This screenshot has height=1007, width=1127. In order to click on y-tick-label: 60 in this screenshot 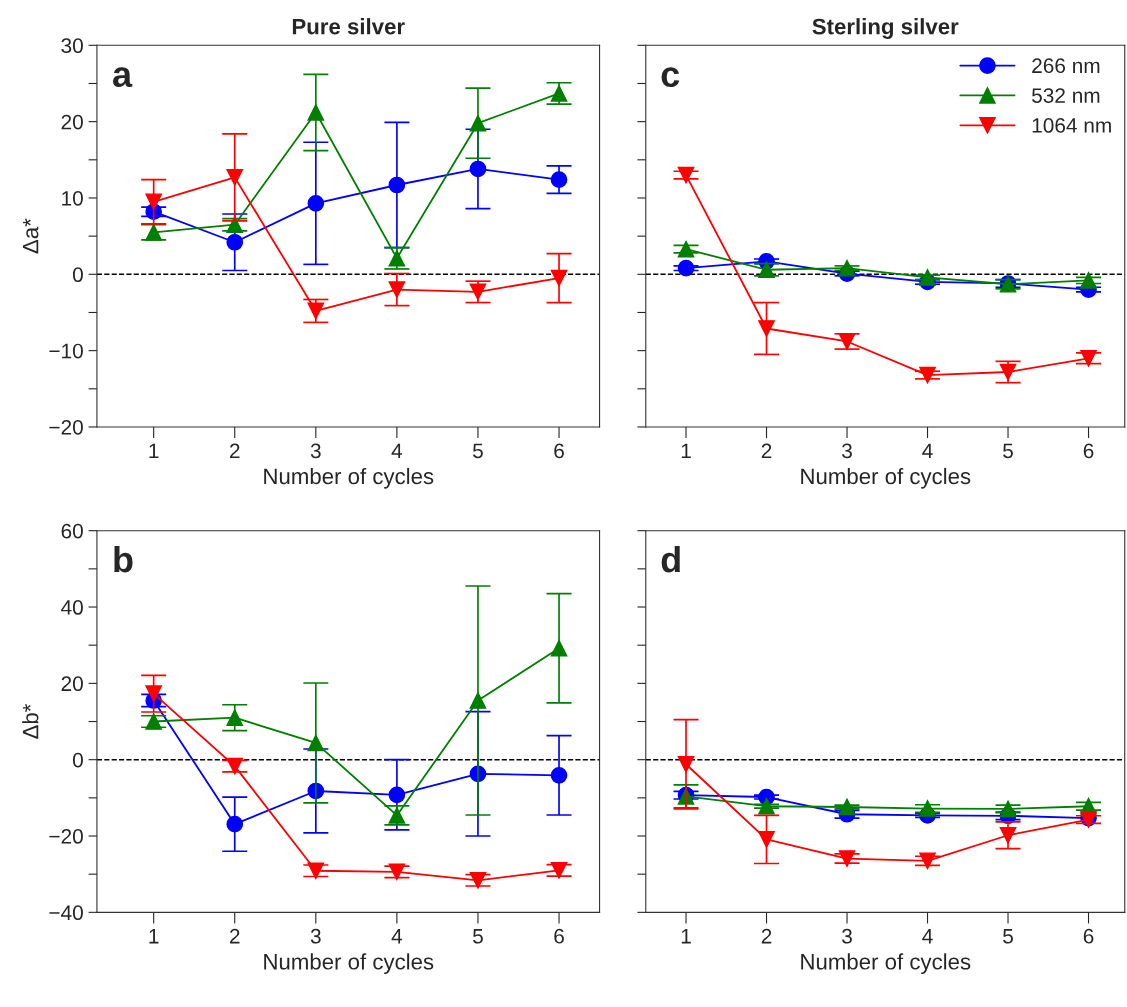, I will do `click(72, 531)`.